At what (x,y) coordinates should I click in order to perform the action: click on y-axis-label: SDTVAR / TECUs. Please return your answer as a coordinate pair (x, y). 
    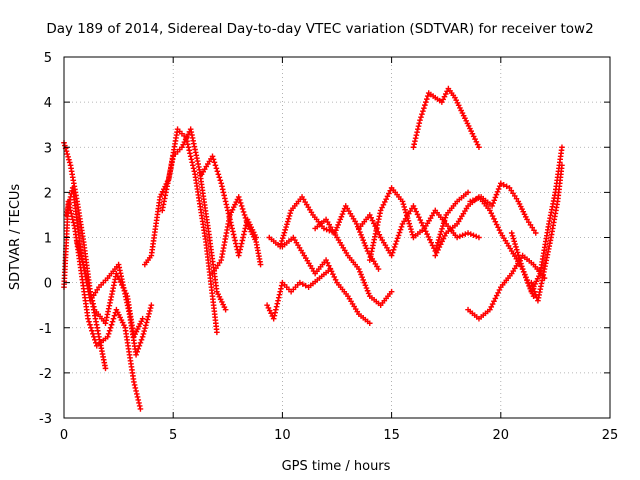
    Looking at the image, I should click on (15, 237).